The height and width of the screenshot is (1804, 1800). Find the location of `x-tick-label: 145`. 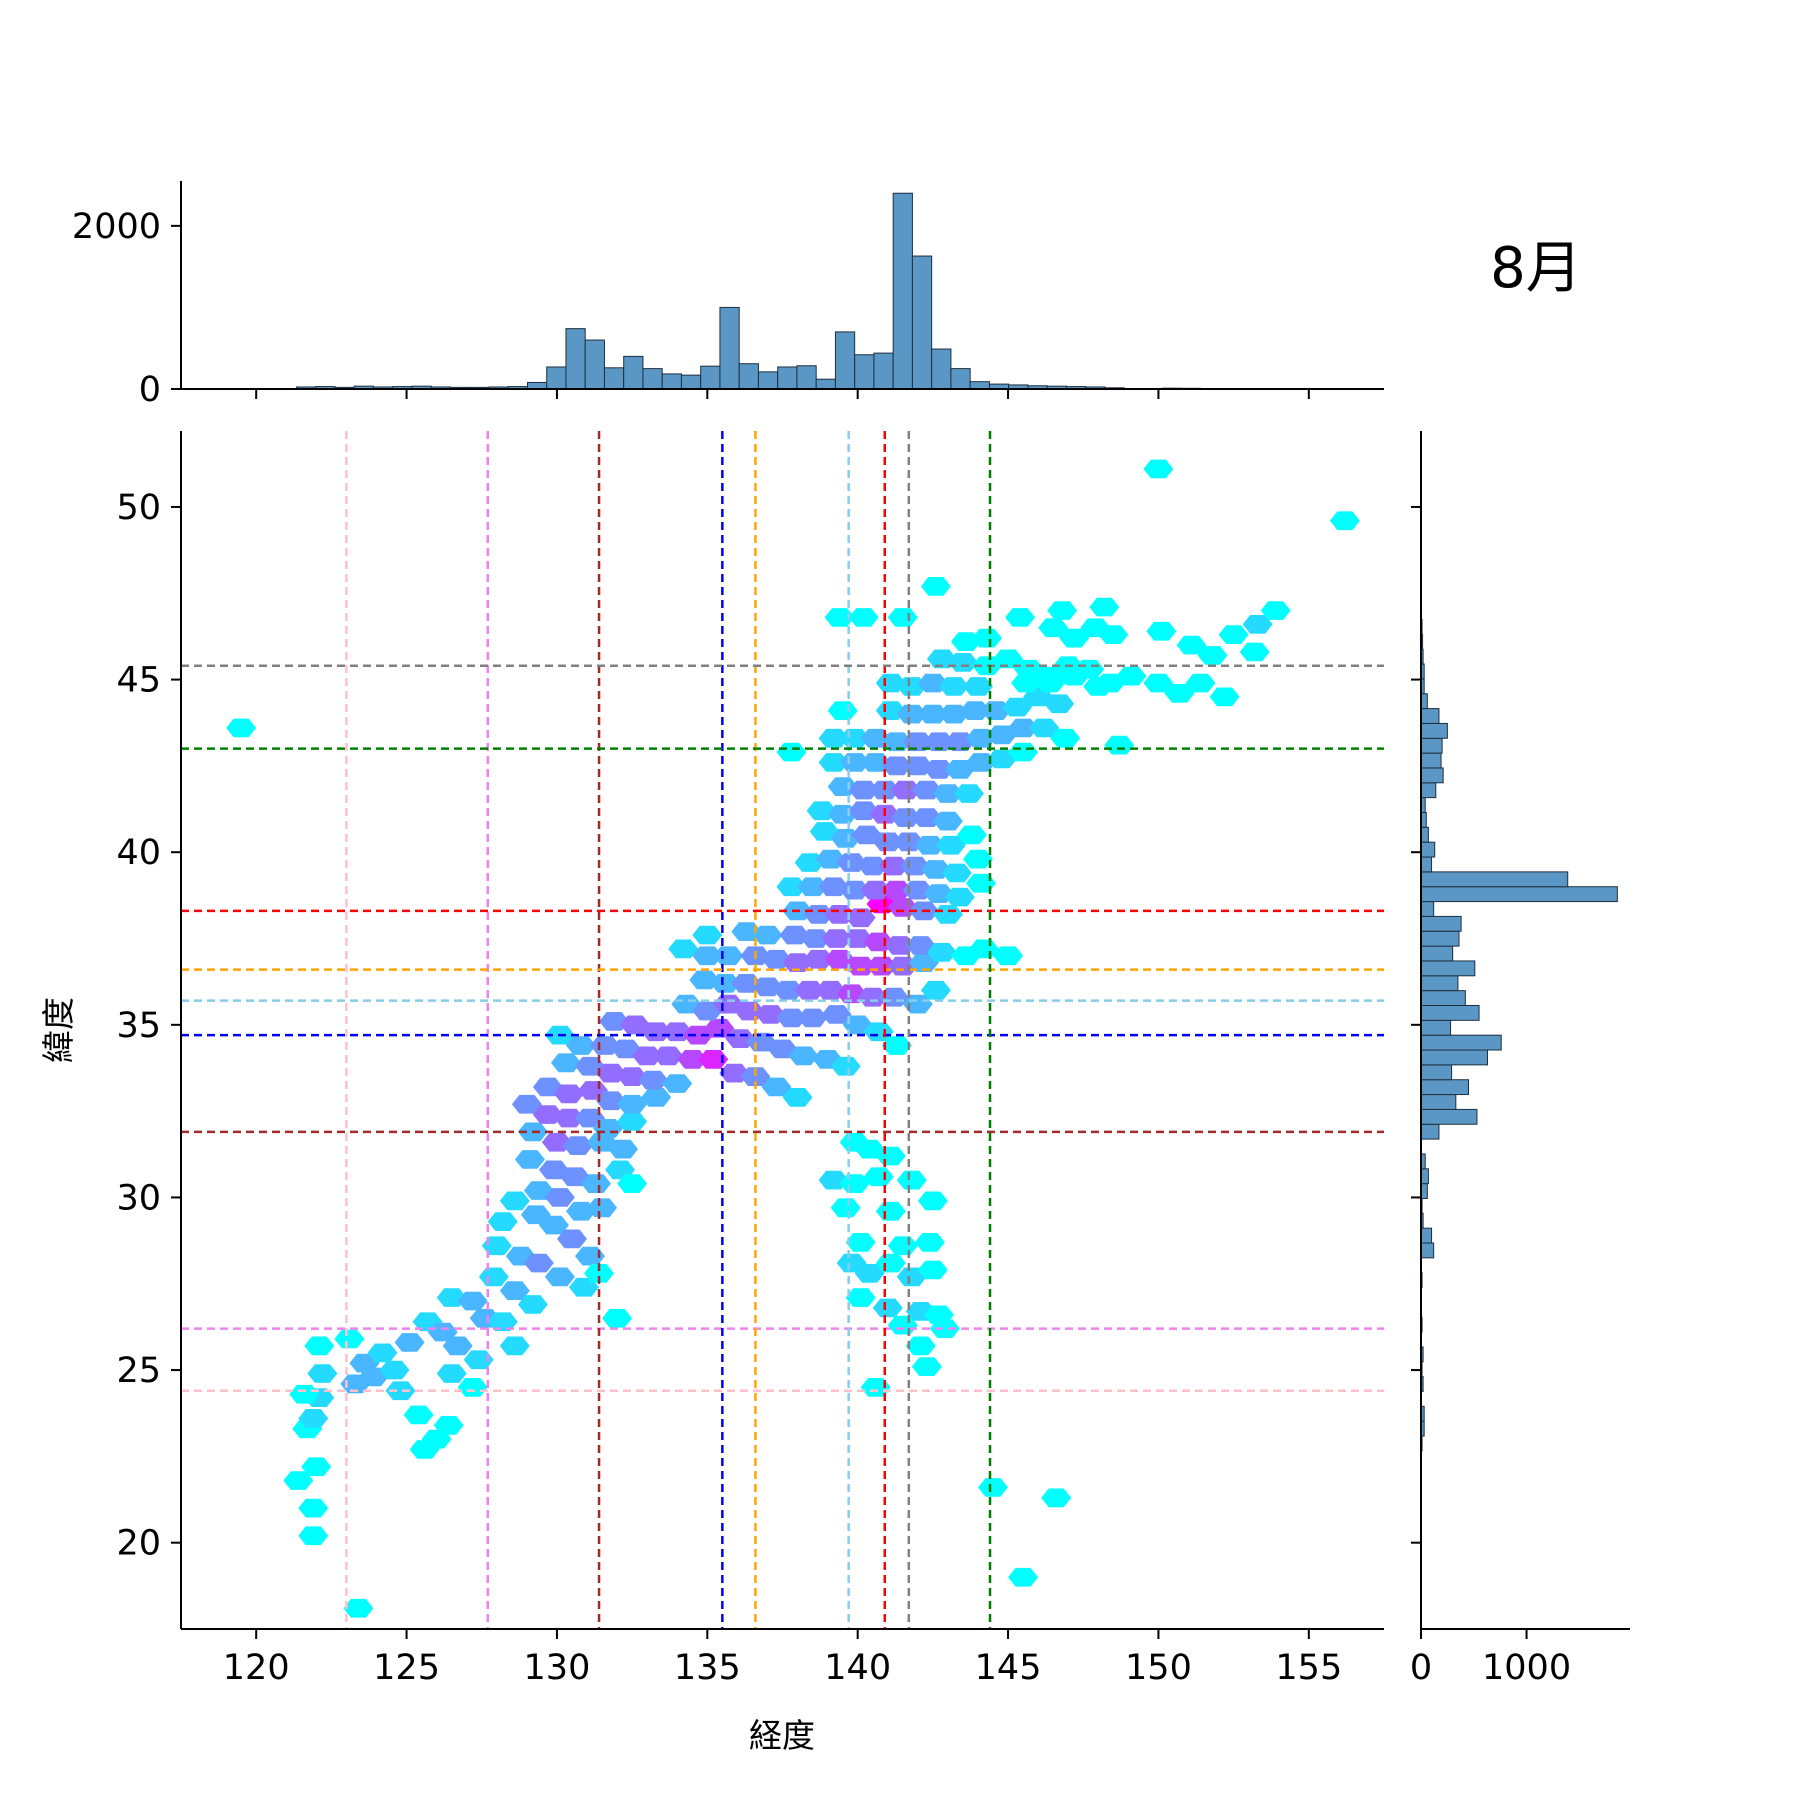

x-tick-label: 145 is located at coordinates (1008, 1668).